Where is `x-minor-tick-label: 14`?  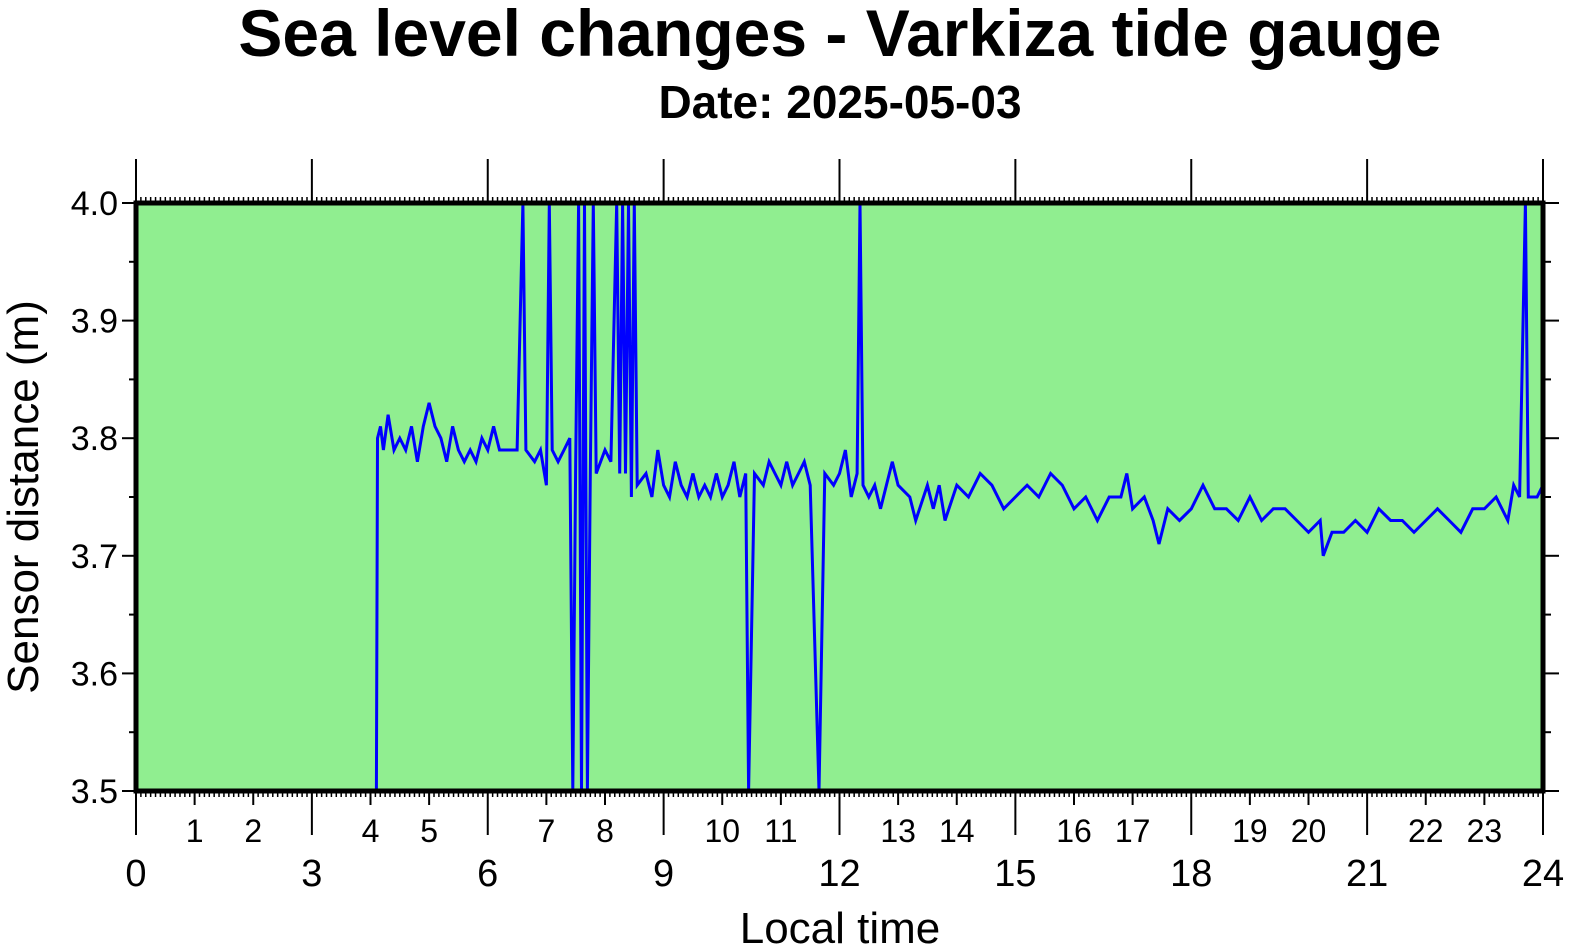
x-minor-tick-label: 14 is located at coordinates (957, 831).